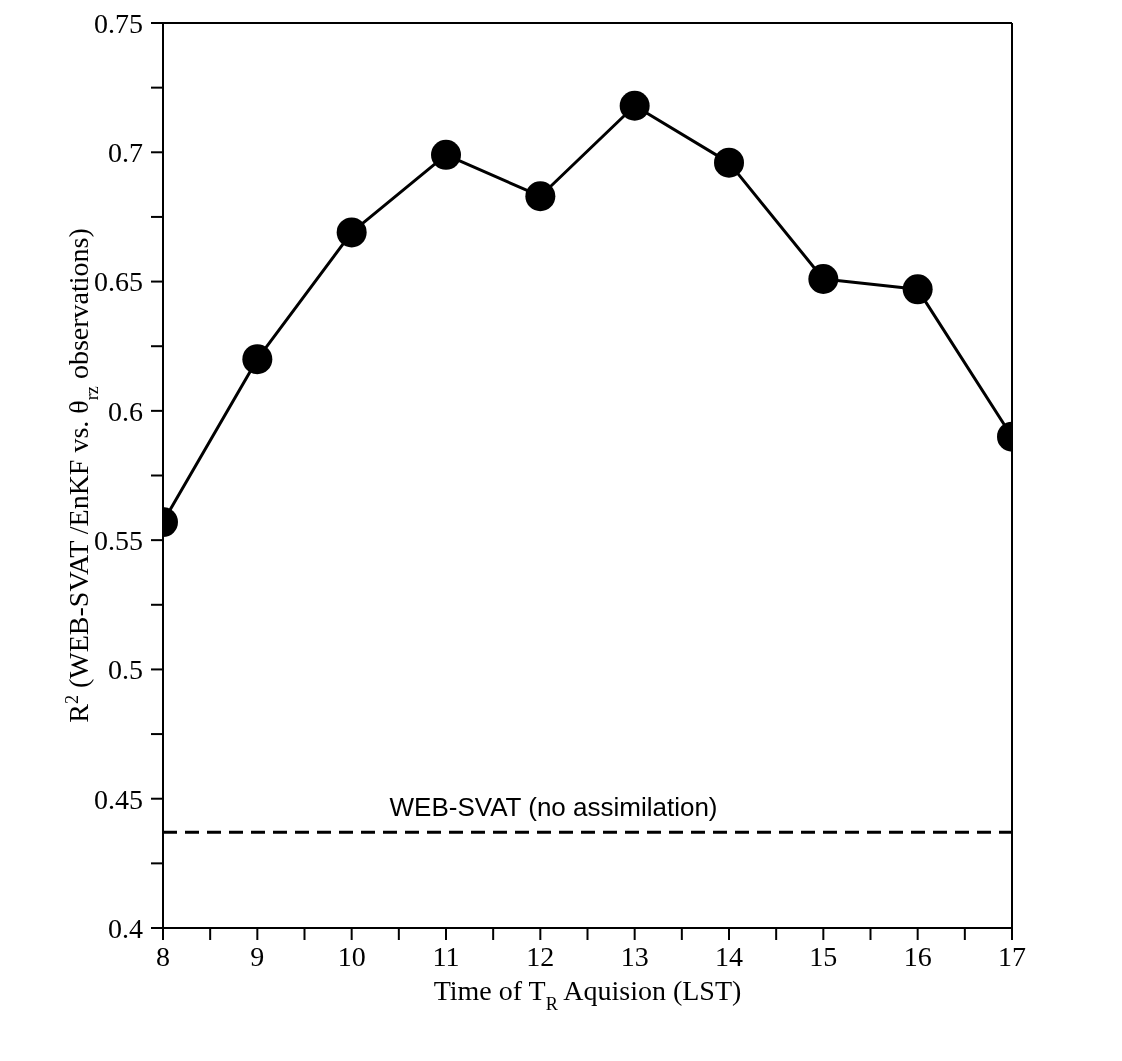 This screenshot has width=1122, height=1061. I want to click on x-tick-label: 10, so click(351, 956).